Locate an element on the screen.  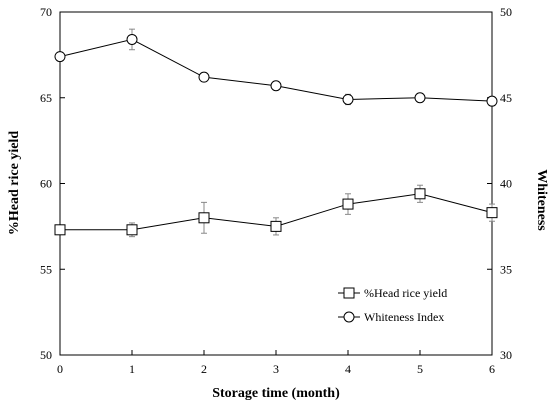
x-axis-title: Storage time (month) is located at coordinates (276, 393).